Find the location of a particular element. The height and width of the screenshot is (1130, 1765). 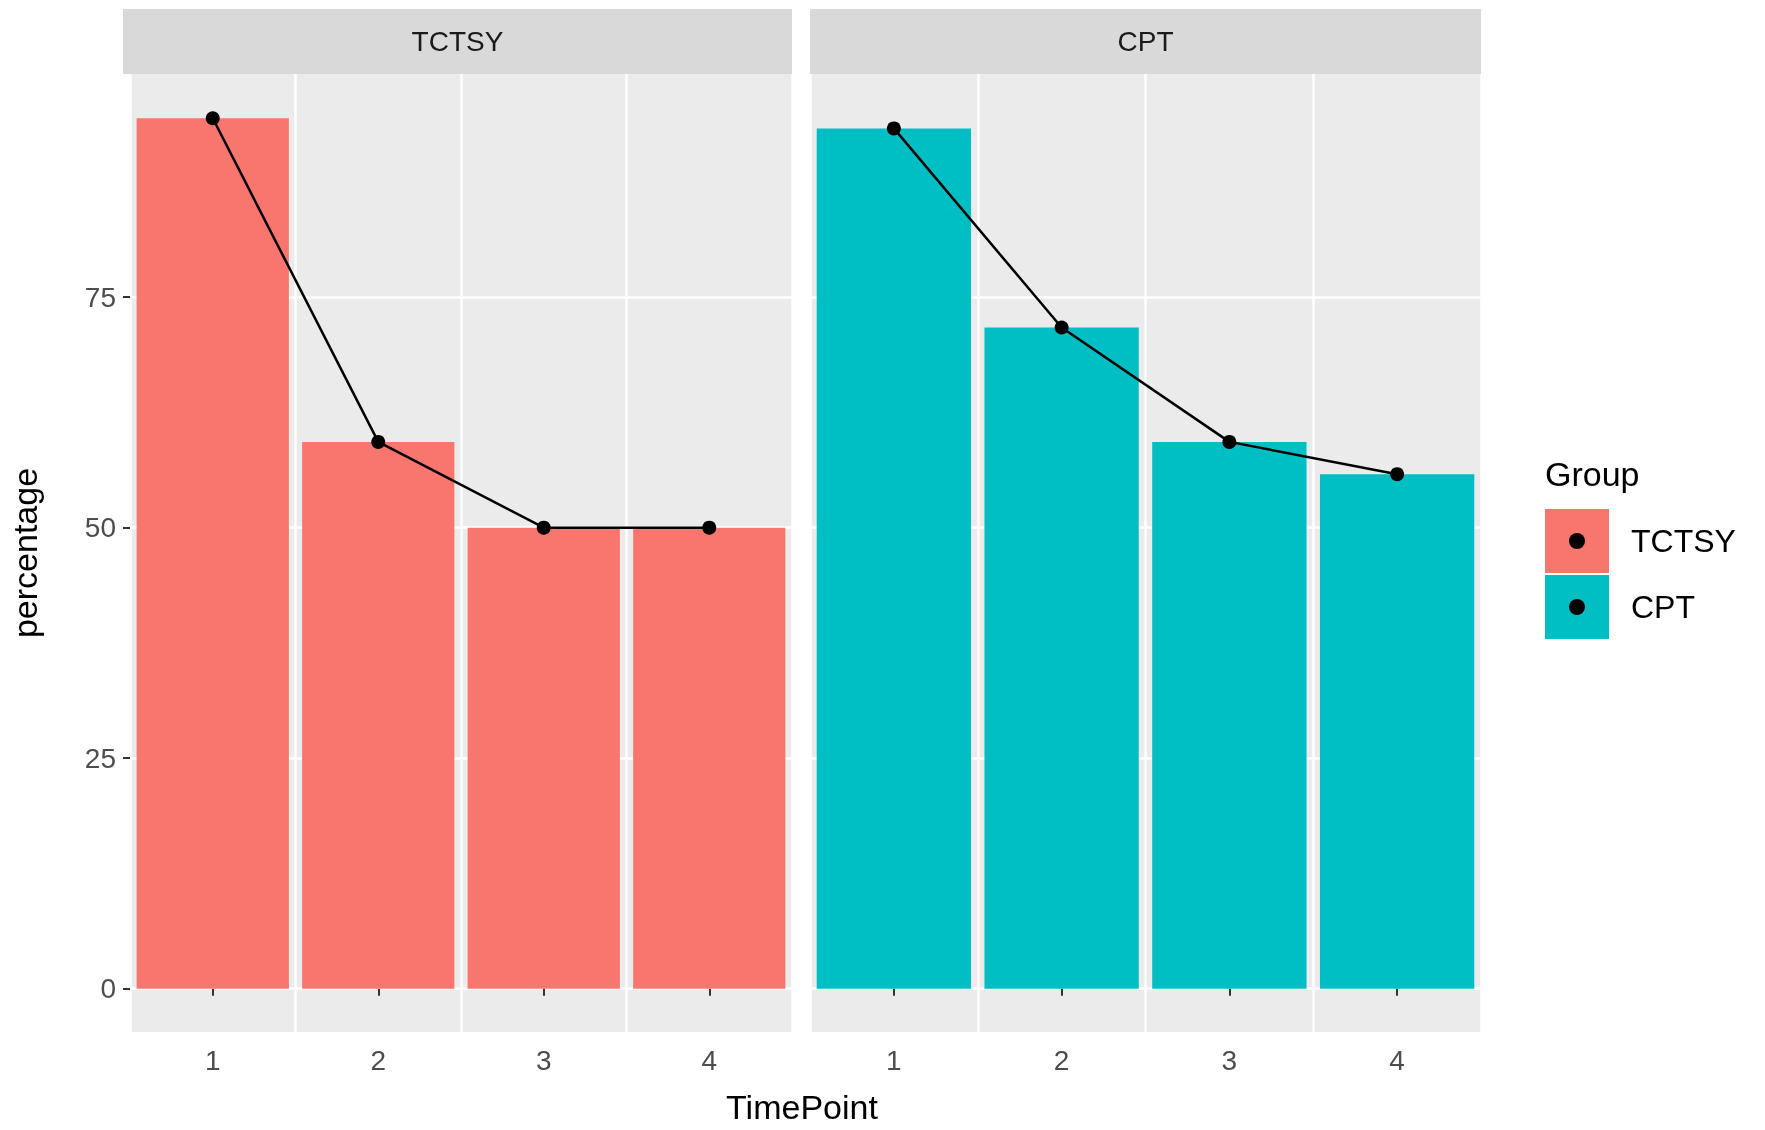

x-axis-title: TimePoint is located at coordinates (802, 1107).